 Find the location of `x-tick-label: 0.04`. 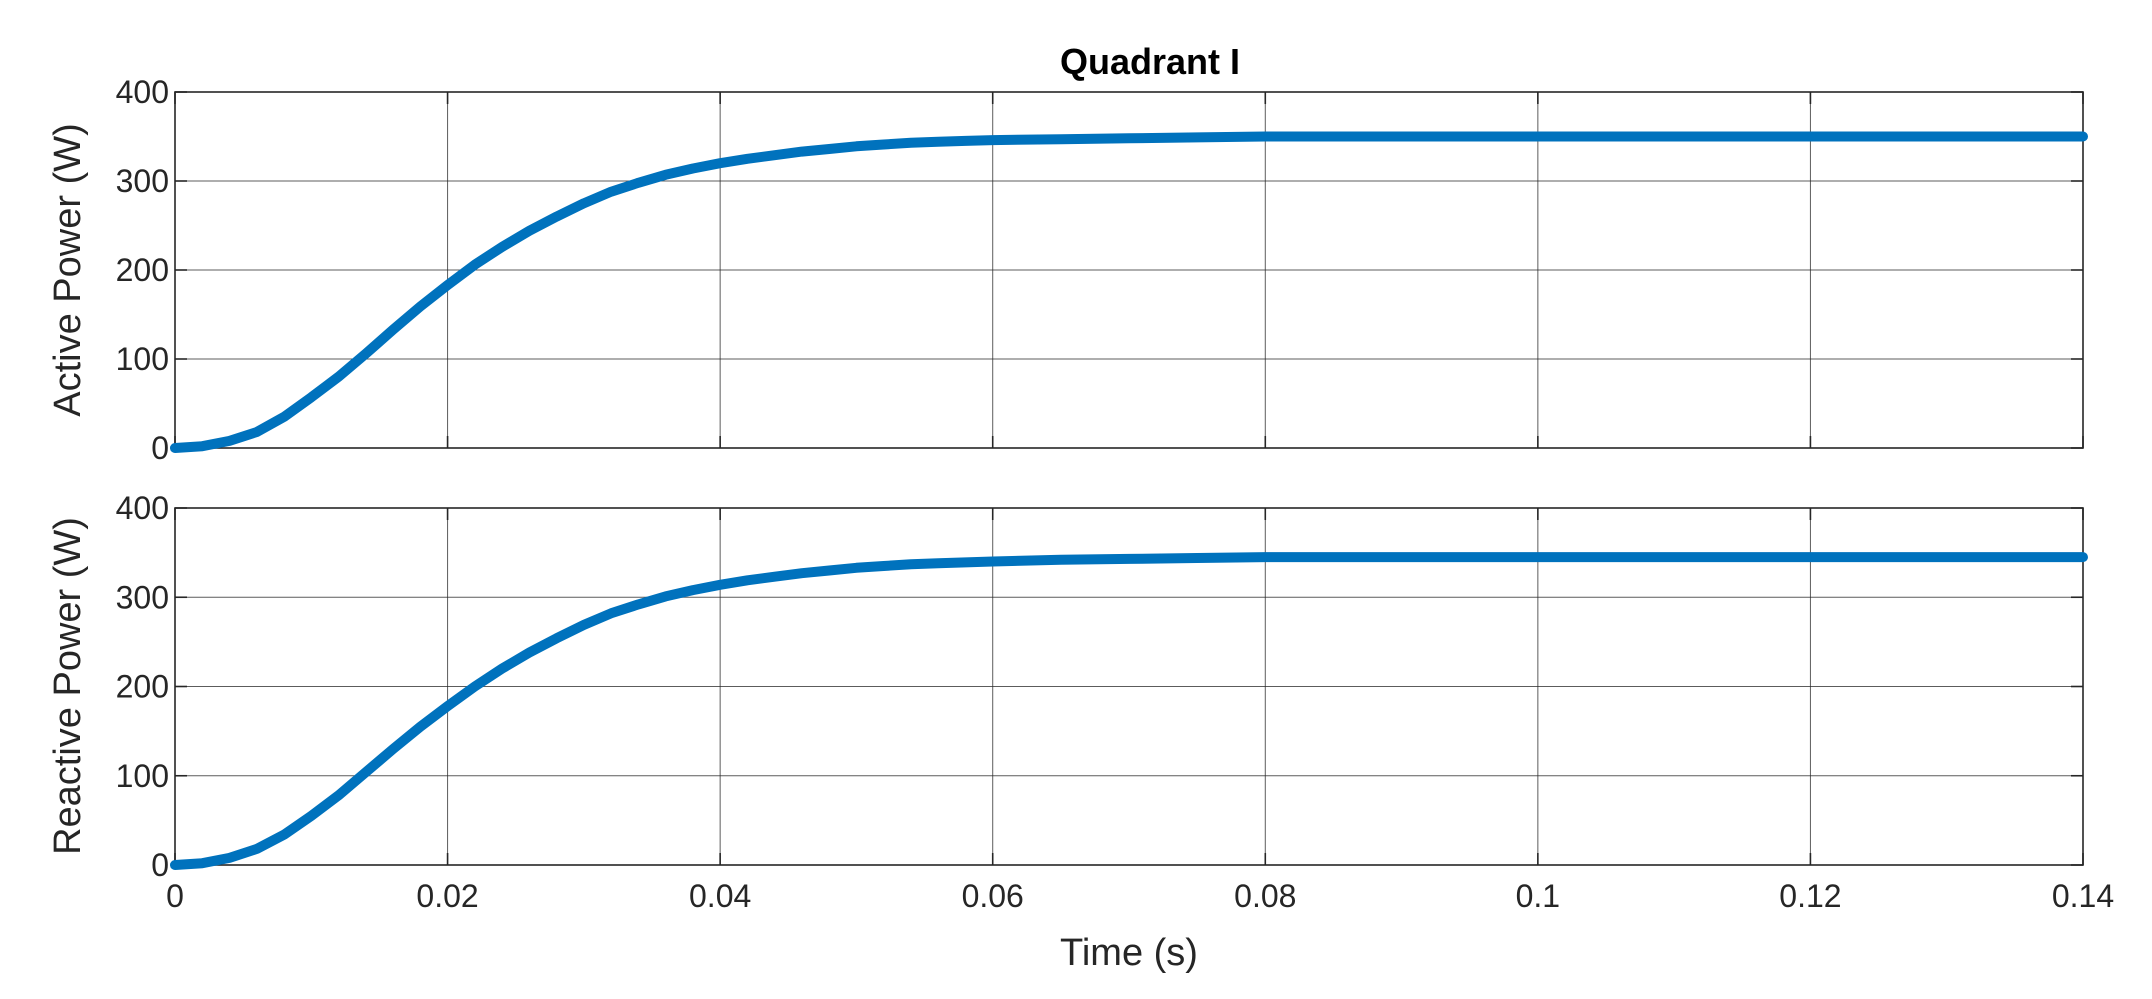

x-tick-label: 0.04 is located at coordinates (720, 896).